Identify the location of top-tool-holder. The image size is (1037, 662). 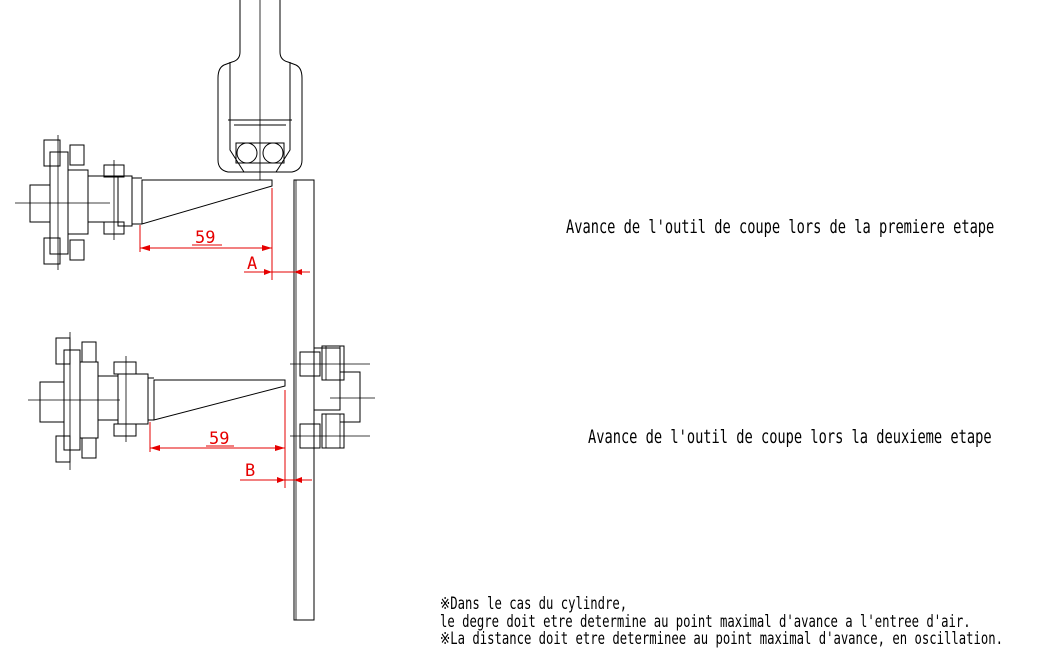
(260, 90).